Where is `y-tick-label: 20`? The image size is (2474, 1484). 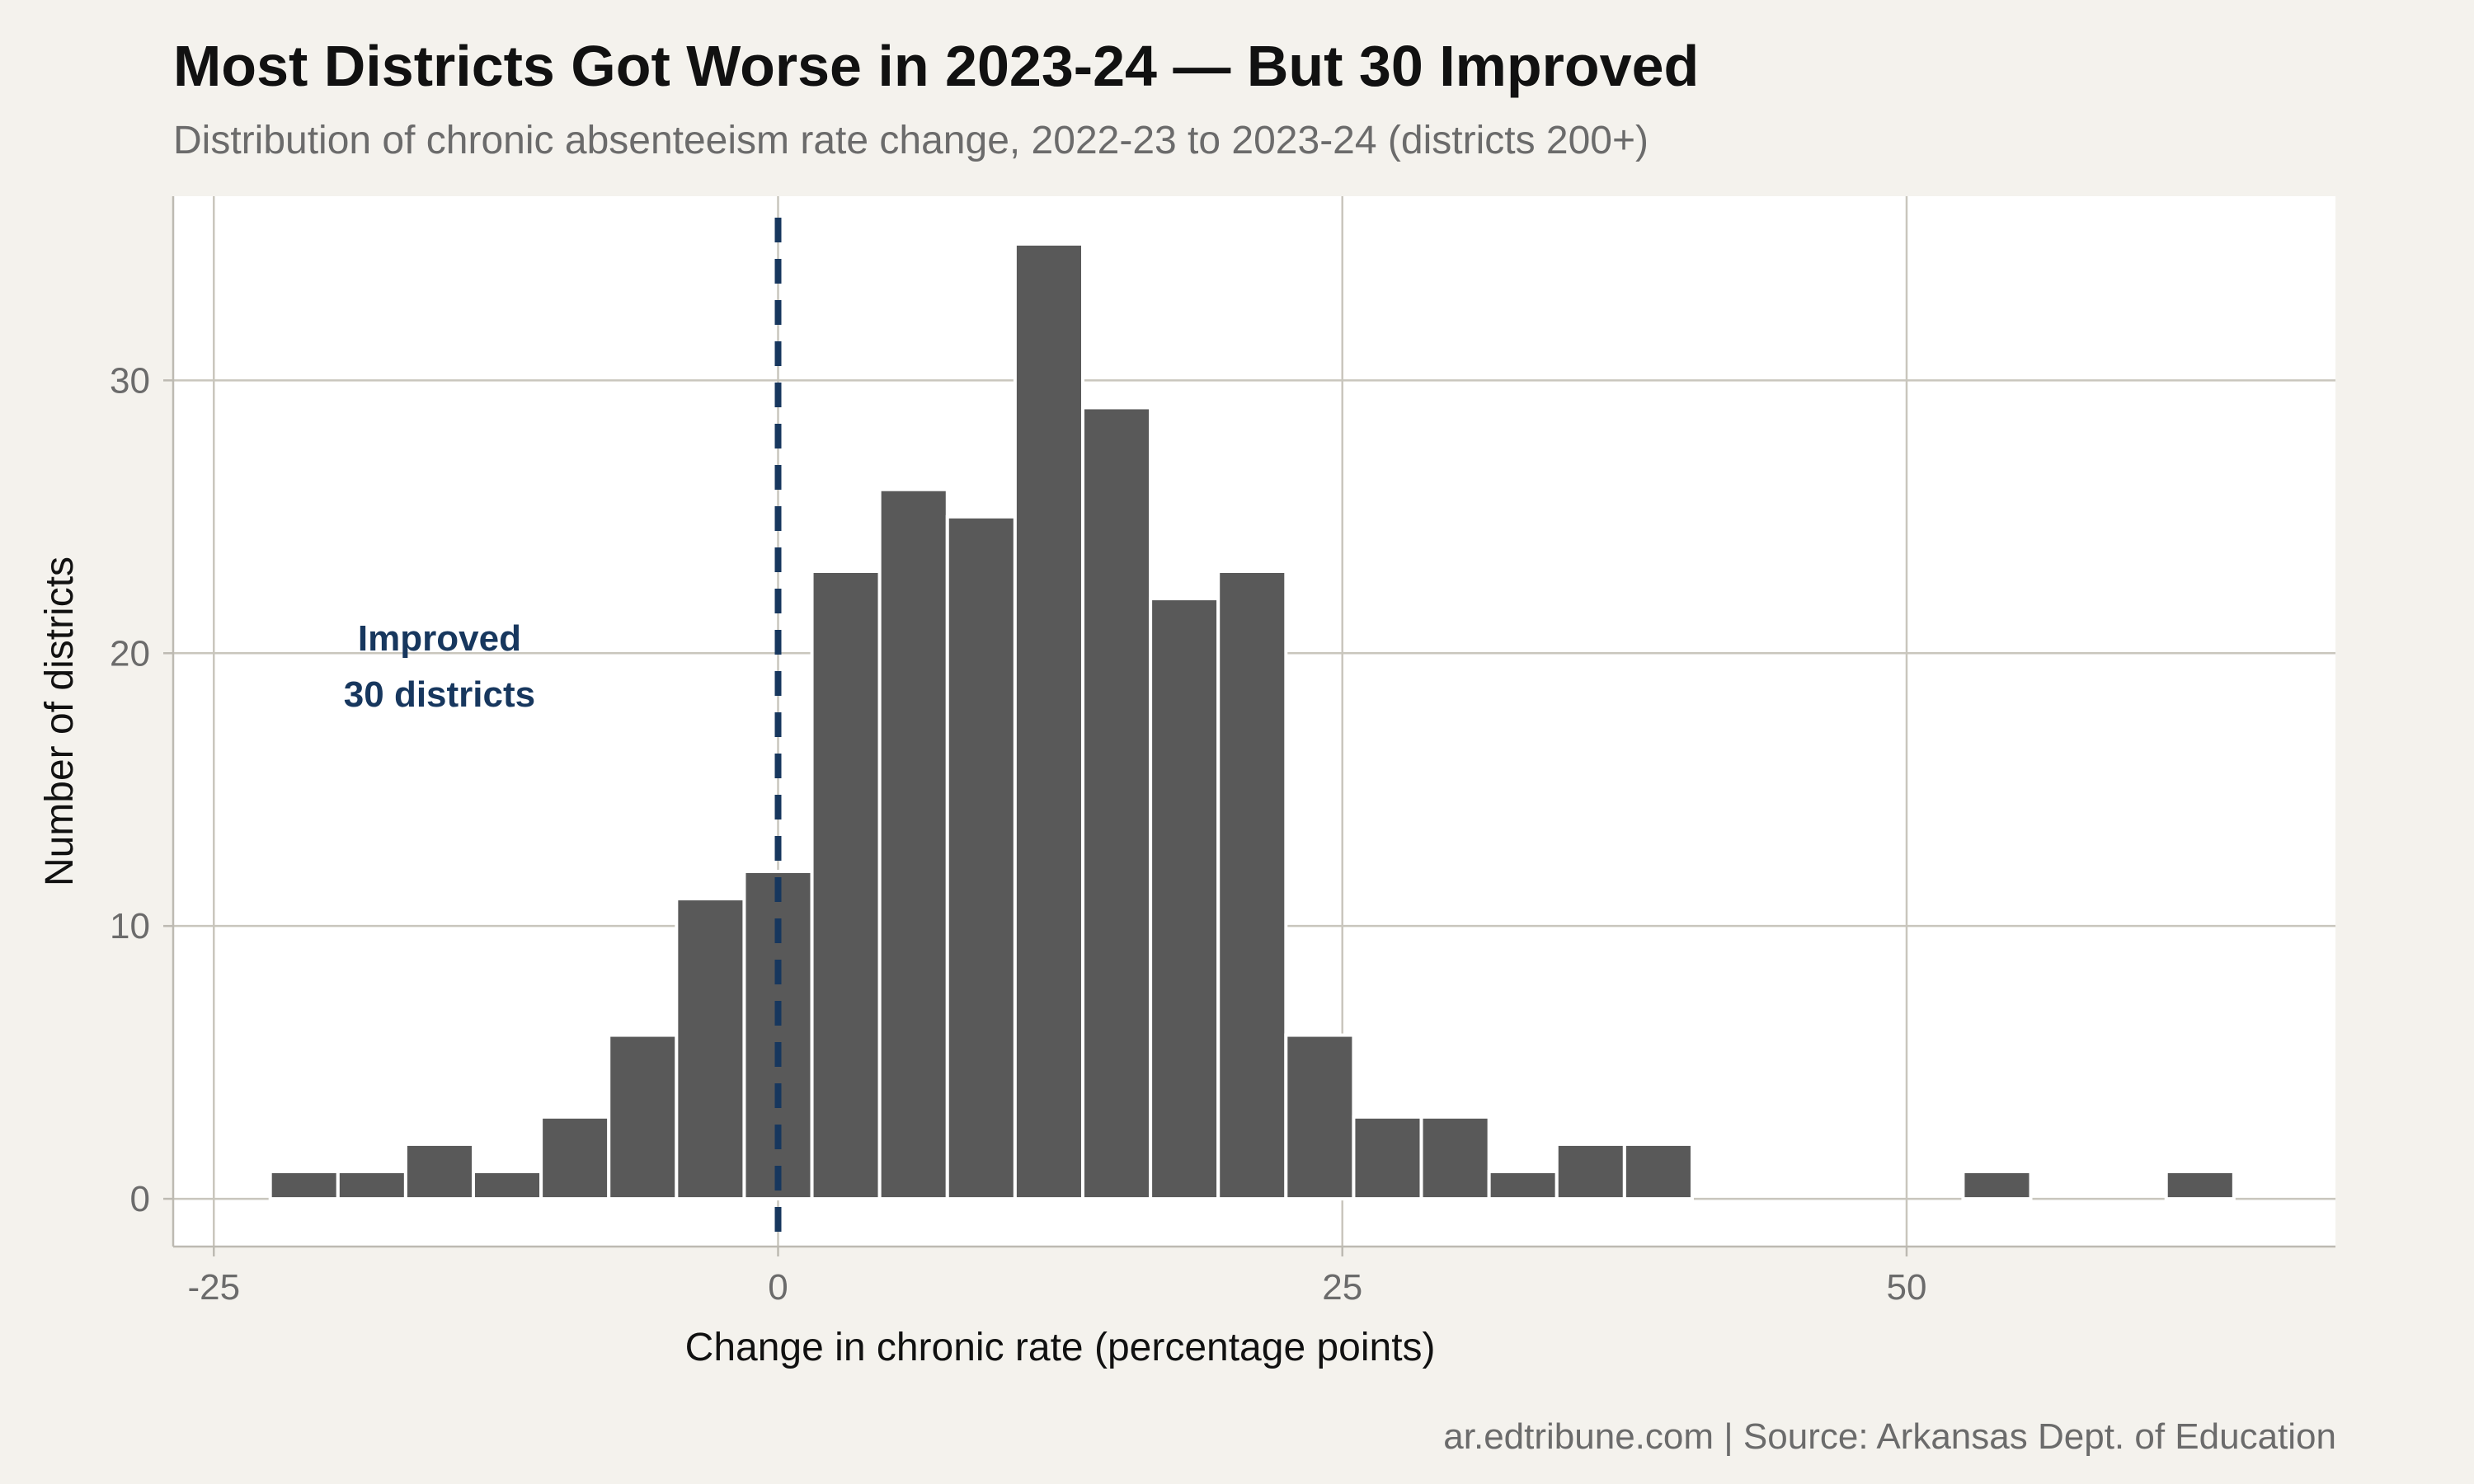
y-tick-label: 20 is located at coordinates (130, 653).